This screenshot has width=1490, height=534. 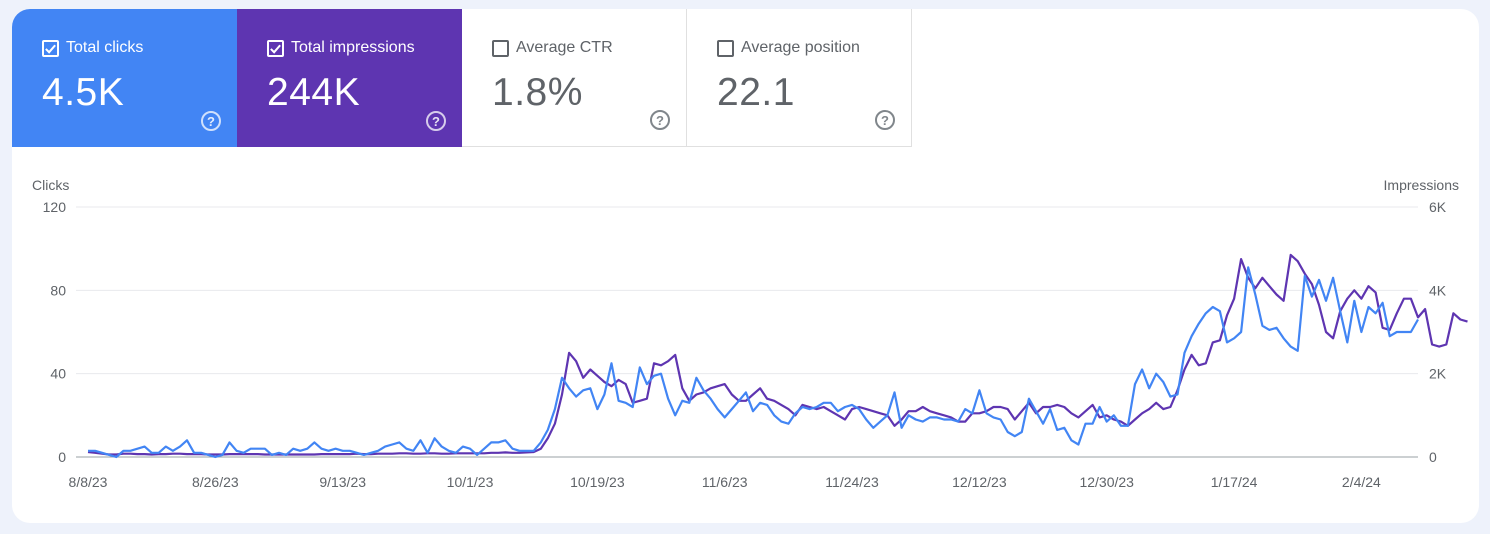 I want to click on tile-value: 244K, so click(x=314, y=92).